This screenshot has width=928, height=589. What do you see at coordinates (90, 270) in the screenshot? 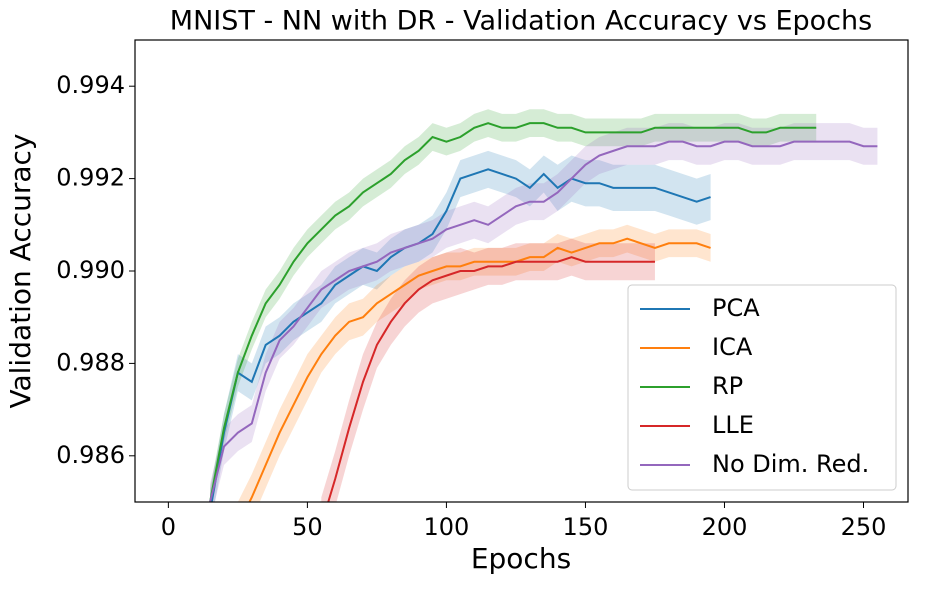
I see `y-tick-label: 0.990` at bounding box center [90, 270].